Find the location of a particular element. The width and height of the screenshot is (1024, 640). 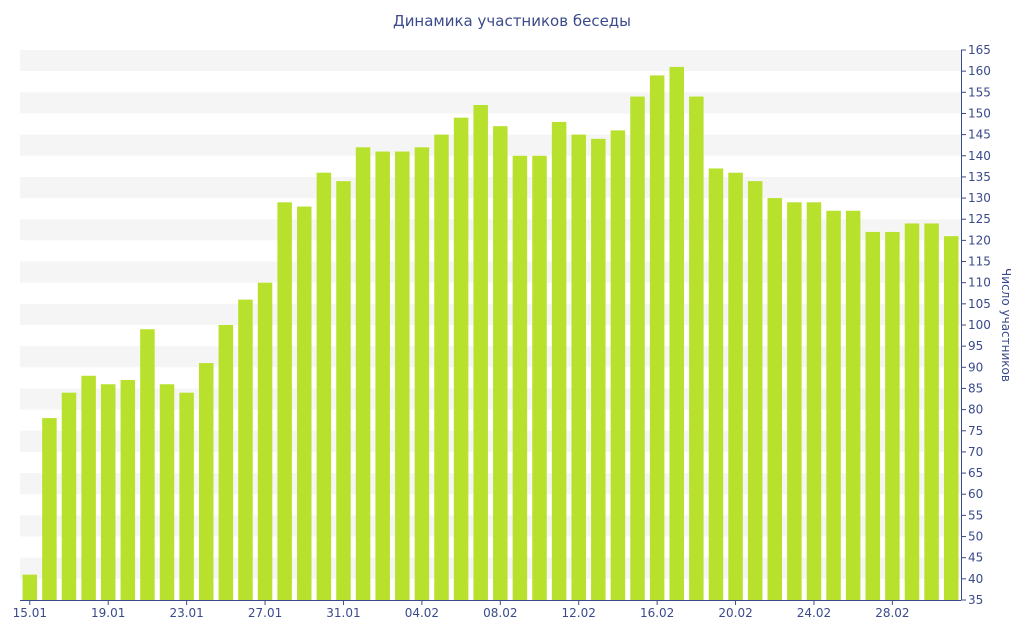

y-tick-label: 120 is located at coordinates (979, 240).